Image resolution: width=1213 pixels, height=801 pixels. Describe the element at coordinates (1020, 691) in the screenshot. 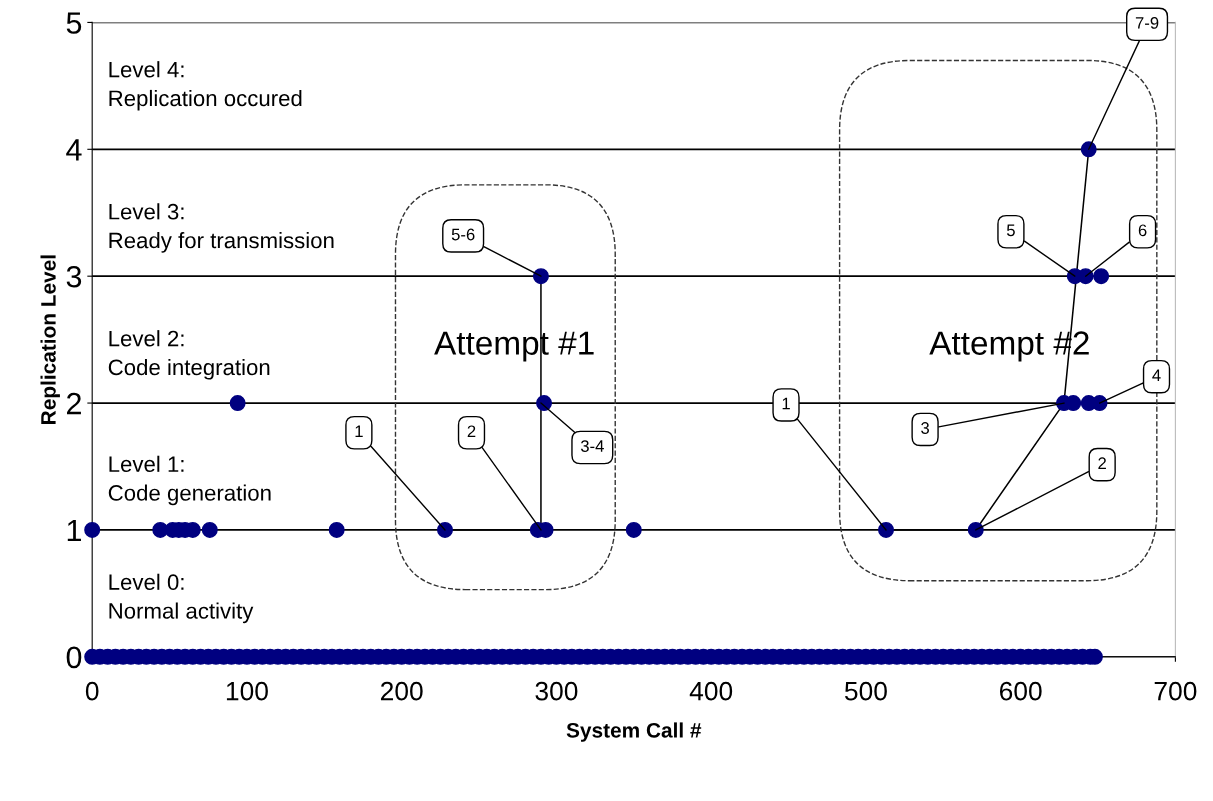

I see `x-tick-label: 600` at that location.